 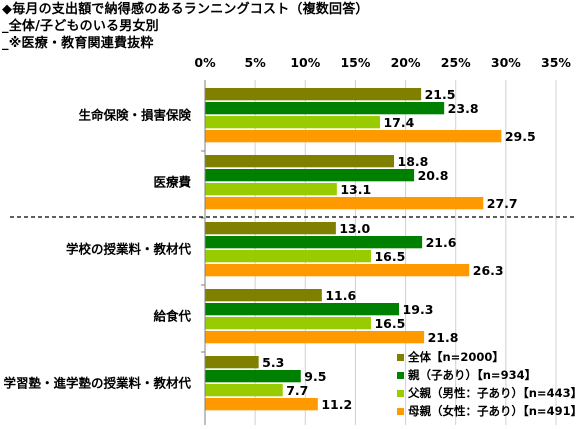 I want to click on x-tick-label: 20%, so click(x=406, y=62).